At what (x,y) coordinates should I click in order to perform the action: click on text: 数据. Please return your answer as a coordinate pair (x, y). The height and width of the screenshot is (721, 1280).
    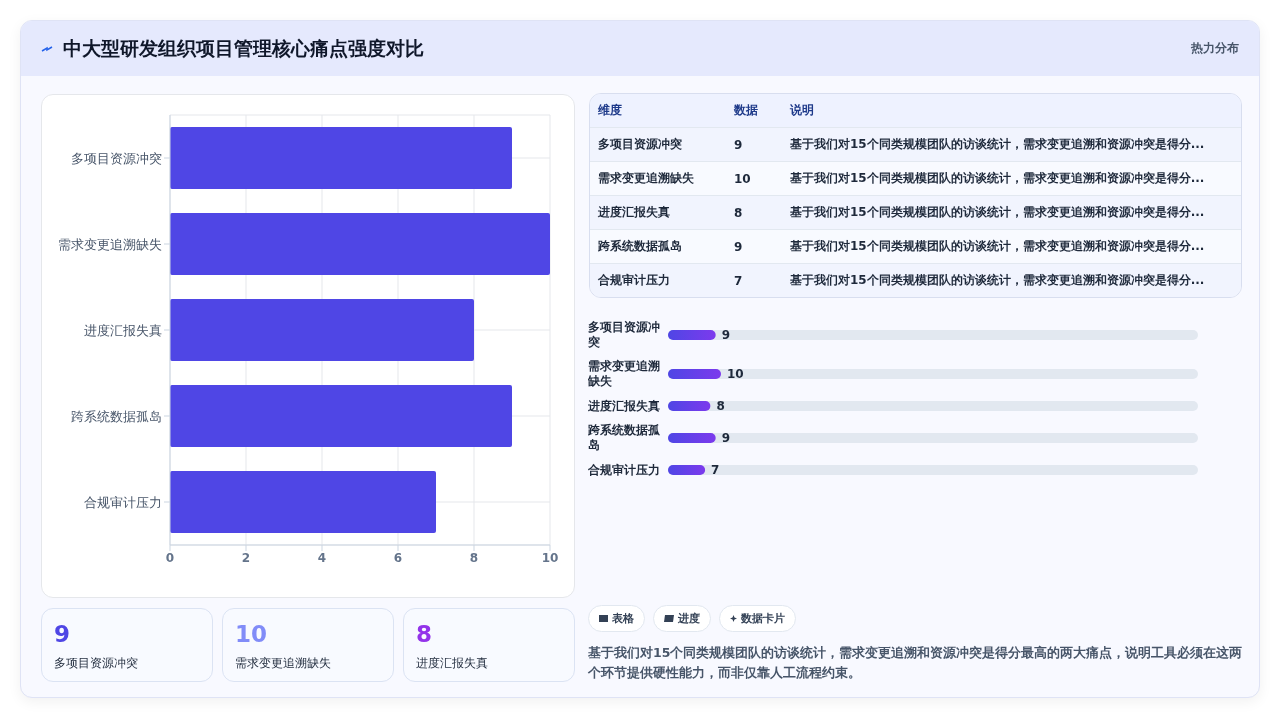
    Looking at the image, I should click on (746, 110).